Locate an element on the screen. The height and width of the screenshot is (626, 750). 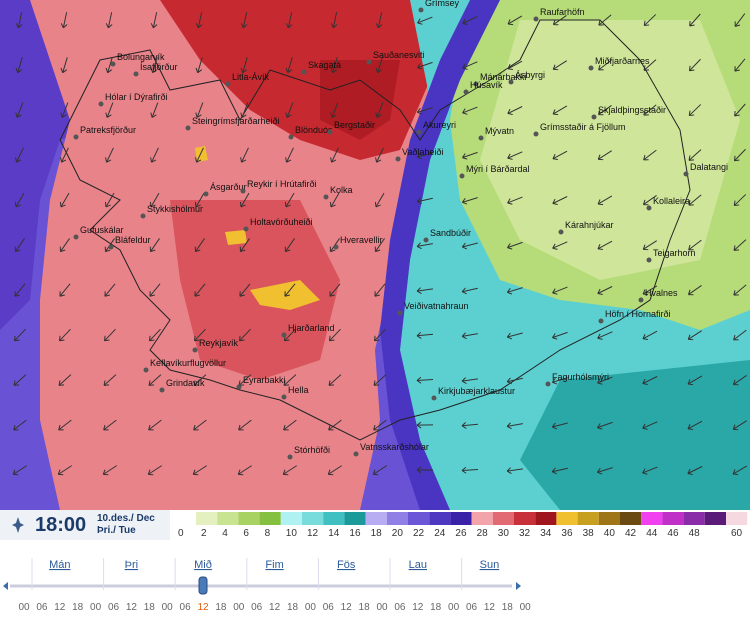
place-label: Ísafjörður is located at coordinates (159, 67).